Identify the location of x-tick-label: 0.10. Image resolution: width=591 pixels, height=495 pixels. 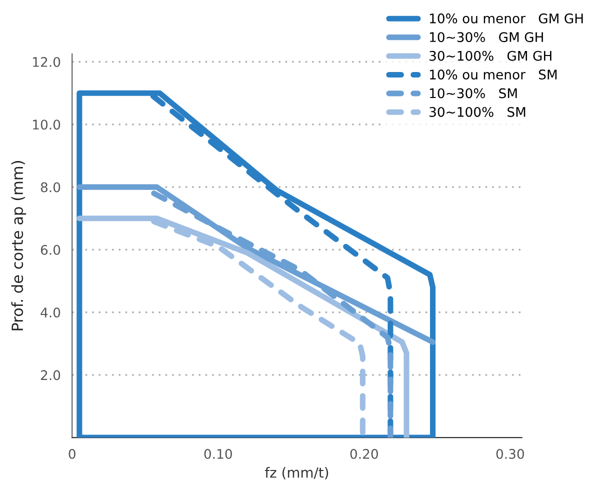
(218, 453).